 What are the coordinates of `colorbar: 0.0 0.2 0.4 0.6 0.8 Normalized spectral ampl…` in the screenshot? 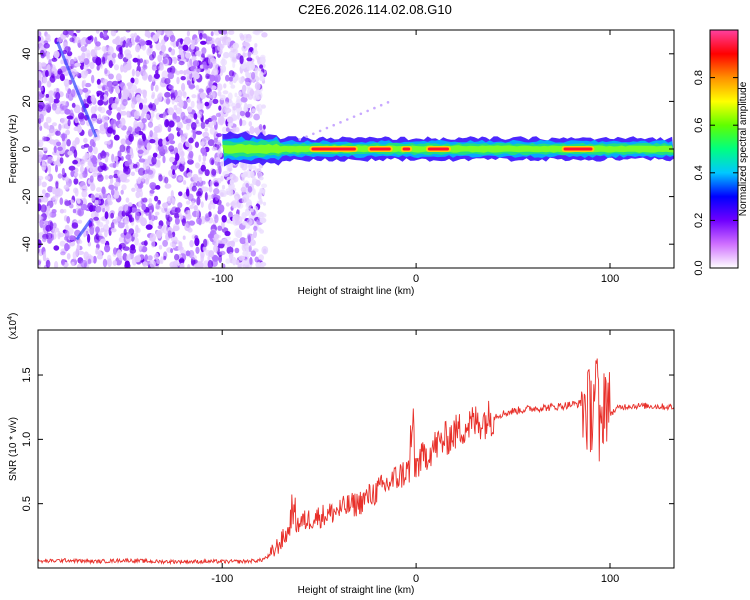 It's located at (721, 152).